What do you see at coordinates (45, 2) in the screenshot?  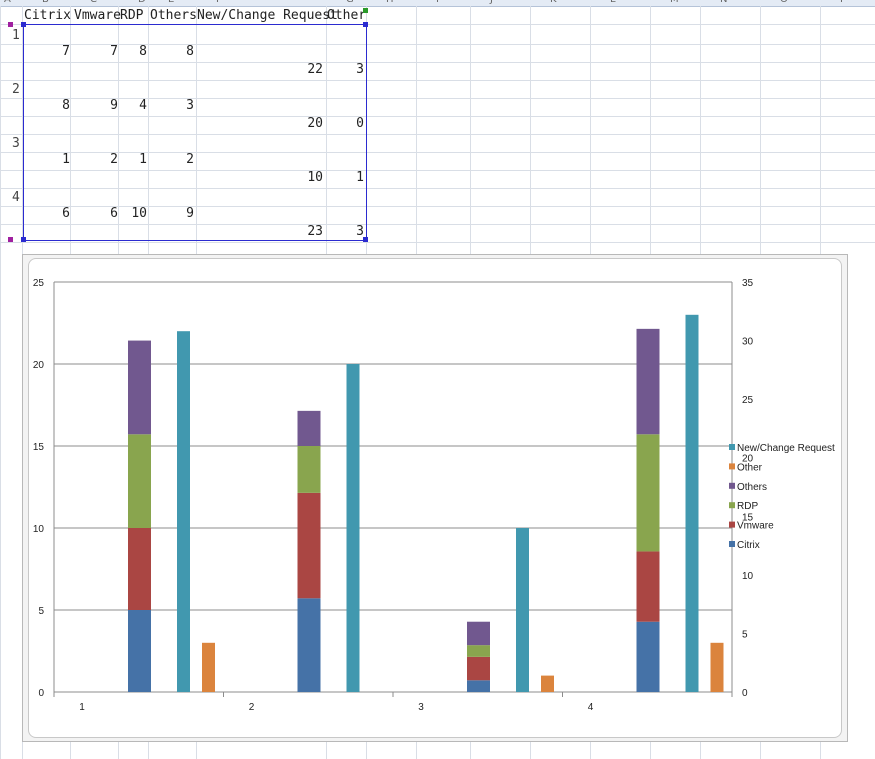 I see `column-header-b: B` at bounding box center [45, 2].